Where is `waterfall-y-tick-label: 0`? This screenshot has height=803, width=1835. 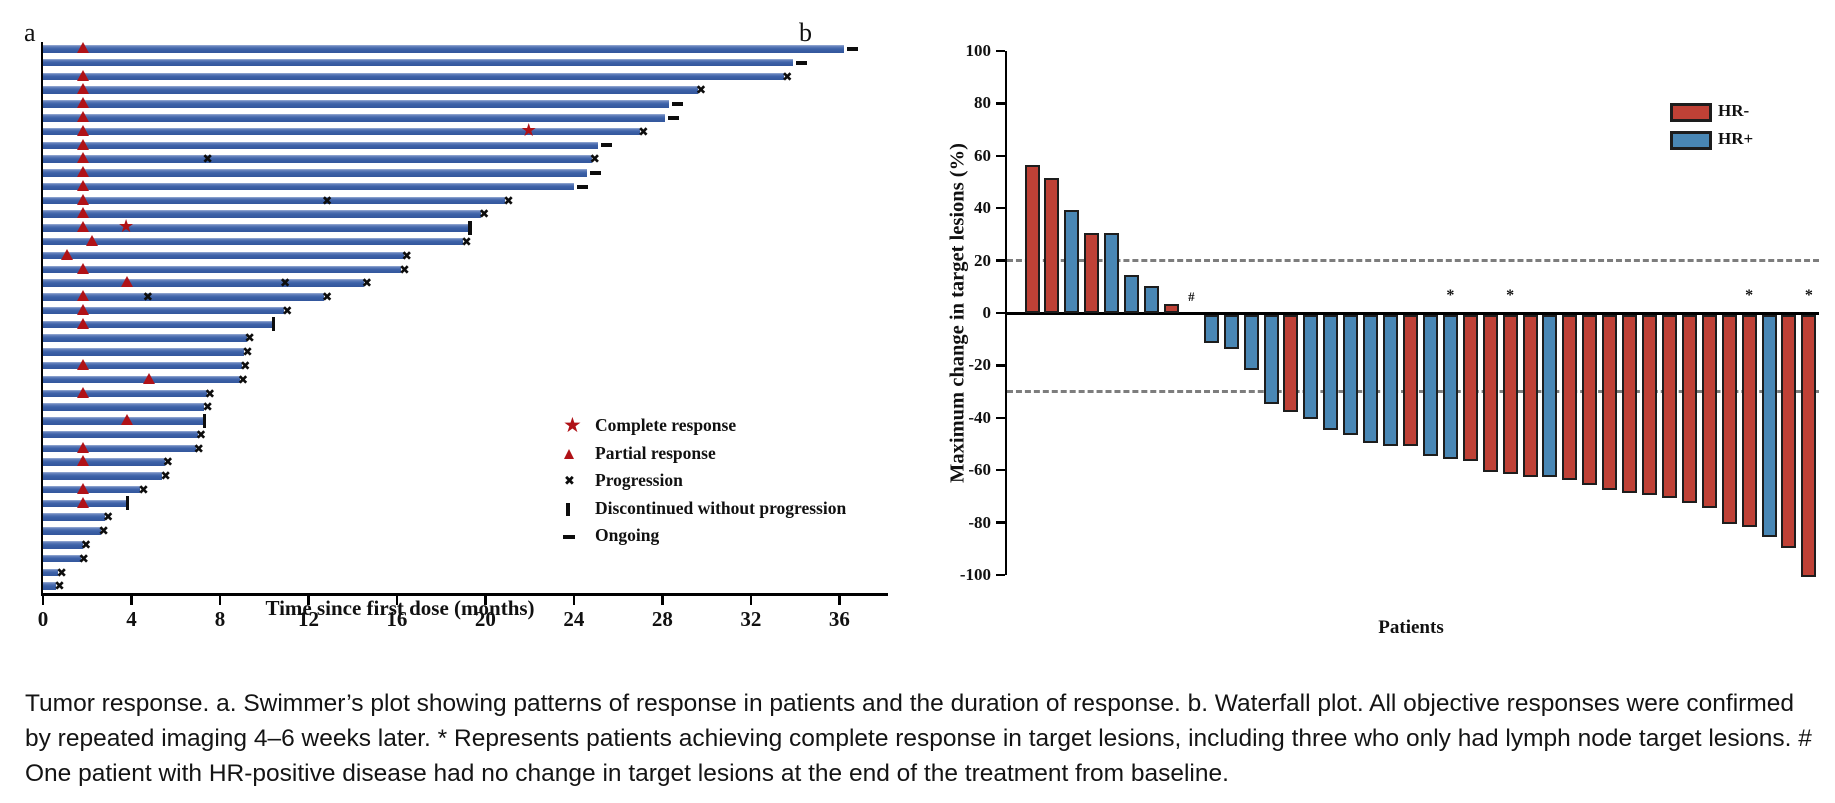
waterfall-y-tick-label: 0 is located at coordinates (987, 312).